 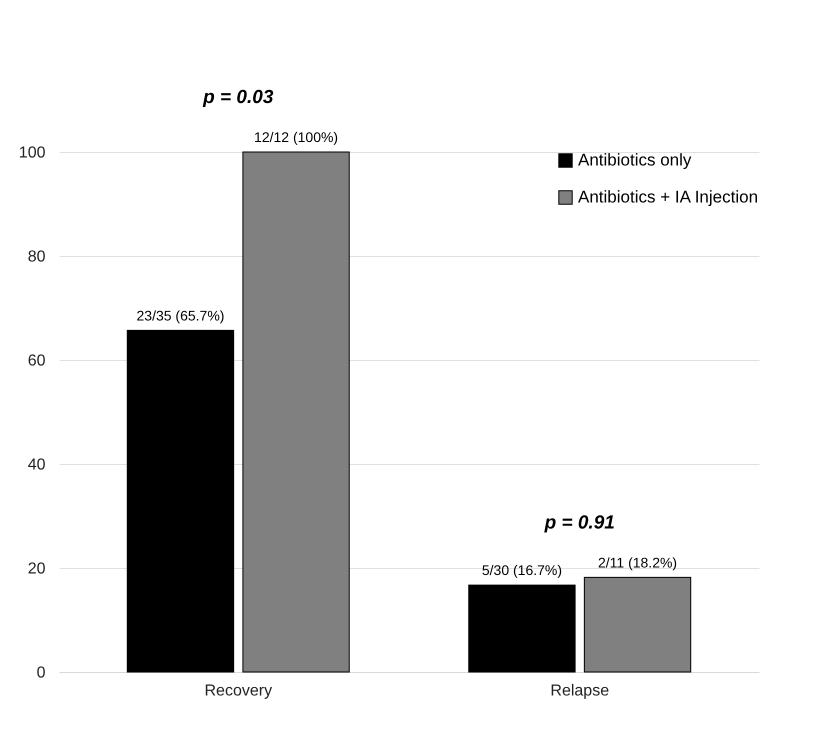 What do you see at coordinates (37, 361) in the screenshot?
I see `y-tick-label: 60` at bounding box center [37, 361].